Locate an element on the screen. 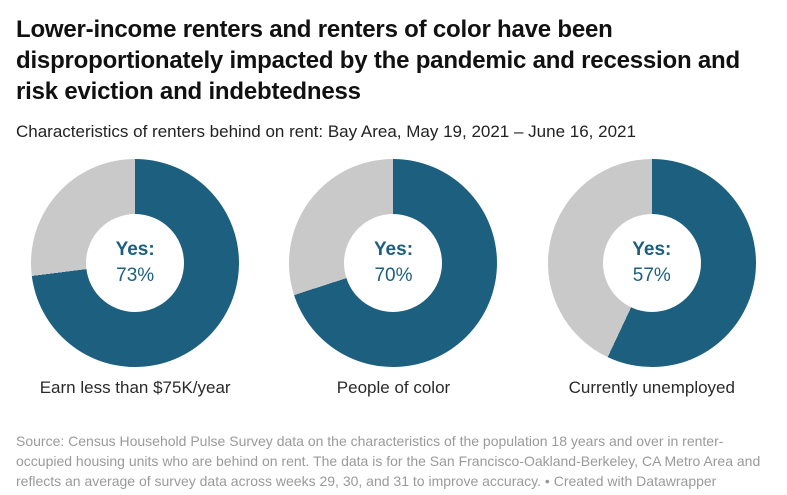 The image size is (787, 495). donut-caption: People of color is located at coordinates (393, 387).